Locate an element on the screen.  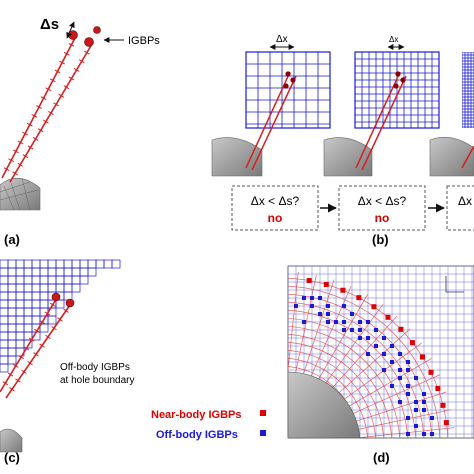
panel-b-step-2: Δx is located at coordinates (381, 106).